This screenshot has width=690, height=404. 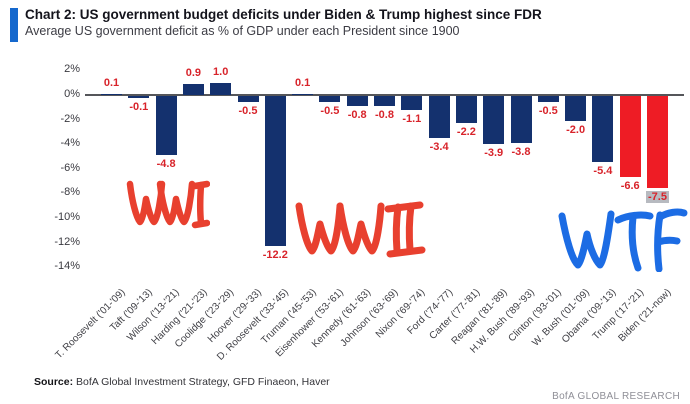 I want to click on annotation-wwi, so click(x=168, y=204).